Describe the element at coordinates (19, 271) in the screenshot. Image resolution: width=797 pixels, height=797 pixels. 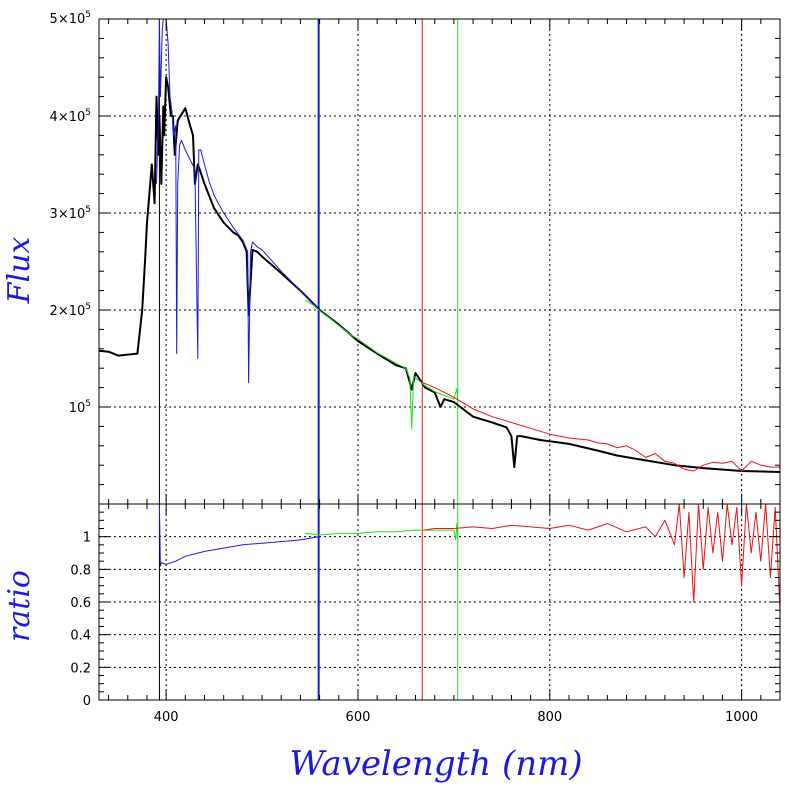
I see `flux-axis-title: Flux` at that location.